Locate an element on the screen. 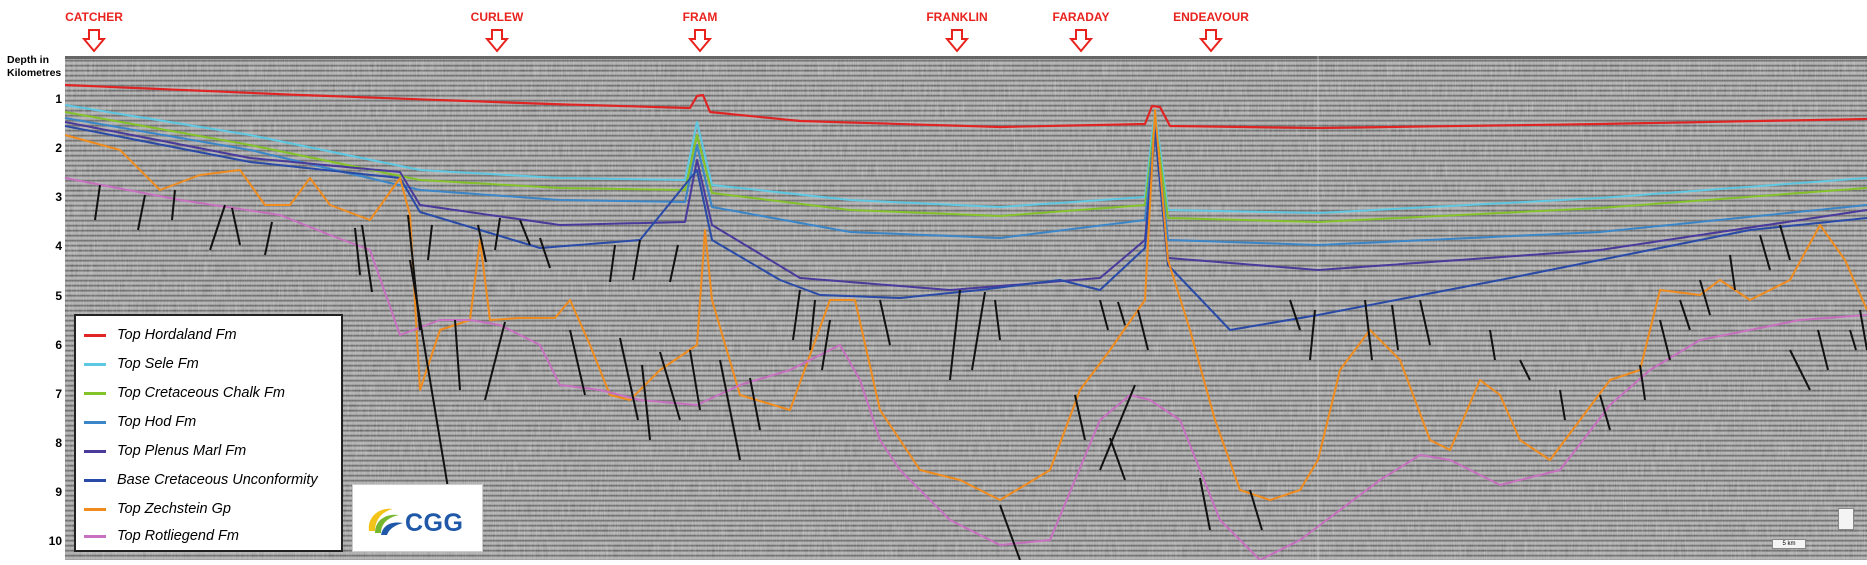 The height and width of the screenshot is (565, 1867). depth-tick-label: 8 is located at coordinates (58, 443).